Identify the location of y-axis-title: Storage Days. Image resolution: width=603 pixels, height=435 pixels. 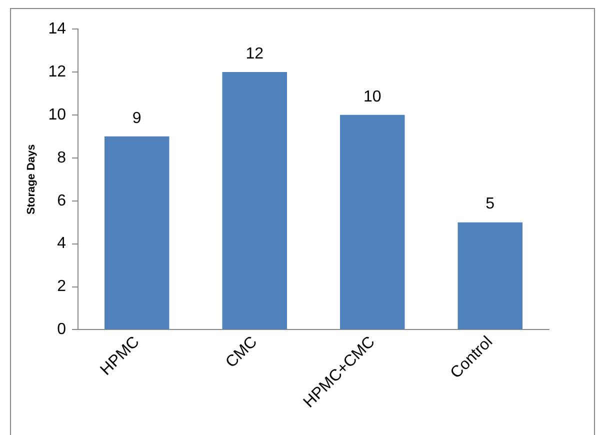
(32, 179).